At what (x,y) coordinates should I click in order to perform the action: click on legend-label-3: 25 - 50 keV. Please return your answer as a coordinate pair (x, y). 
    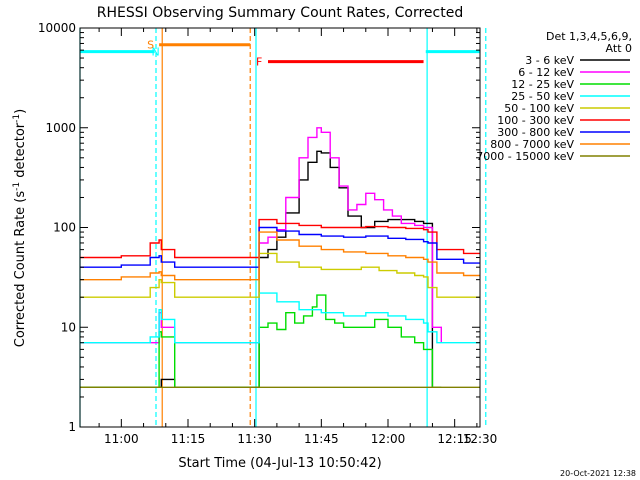
    Looking at the image, I should click on (542, 96).